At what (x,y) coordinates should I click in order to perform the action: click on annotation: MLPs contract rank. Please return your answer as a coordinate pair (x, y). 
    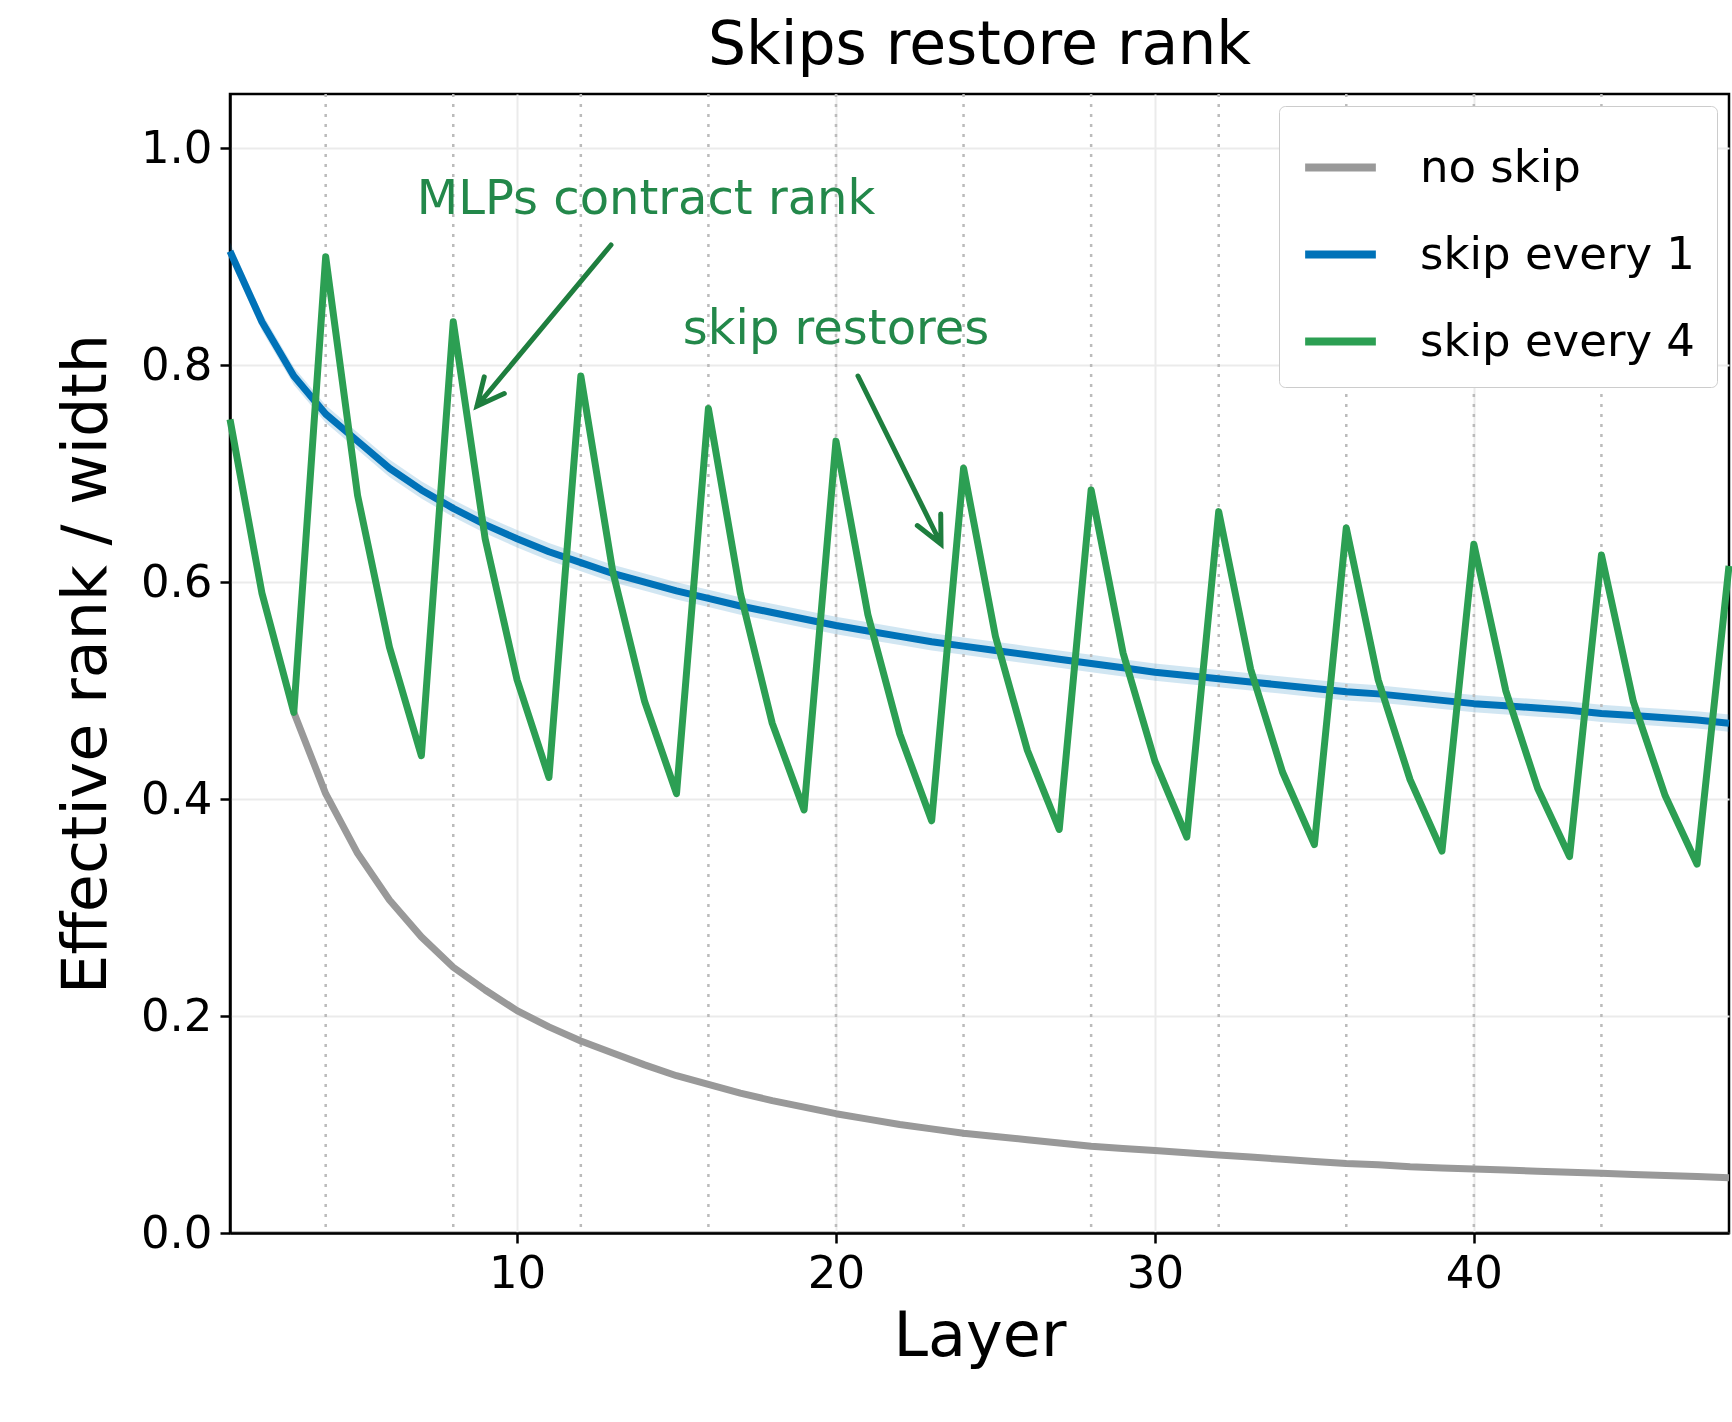
    Looking at the image, I should click on (646, 197).